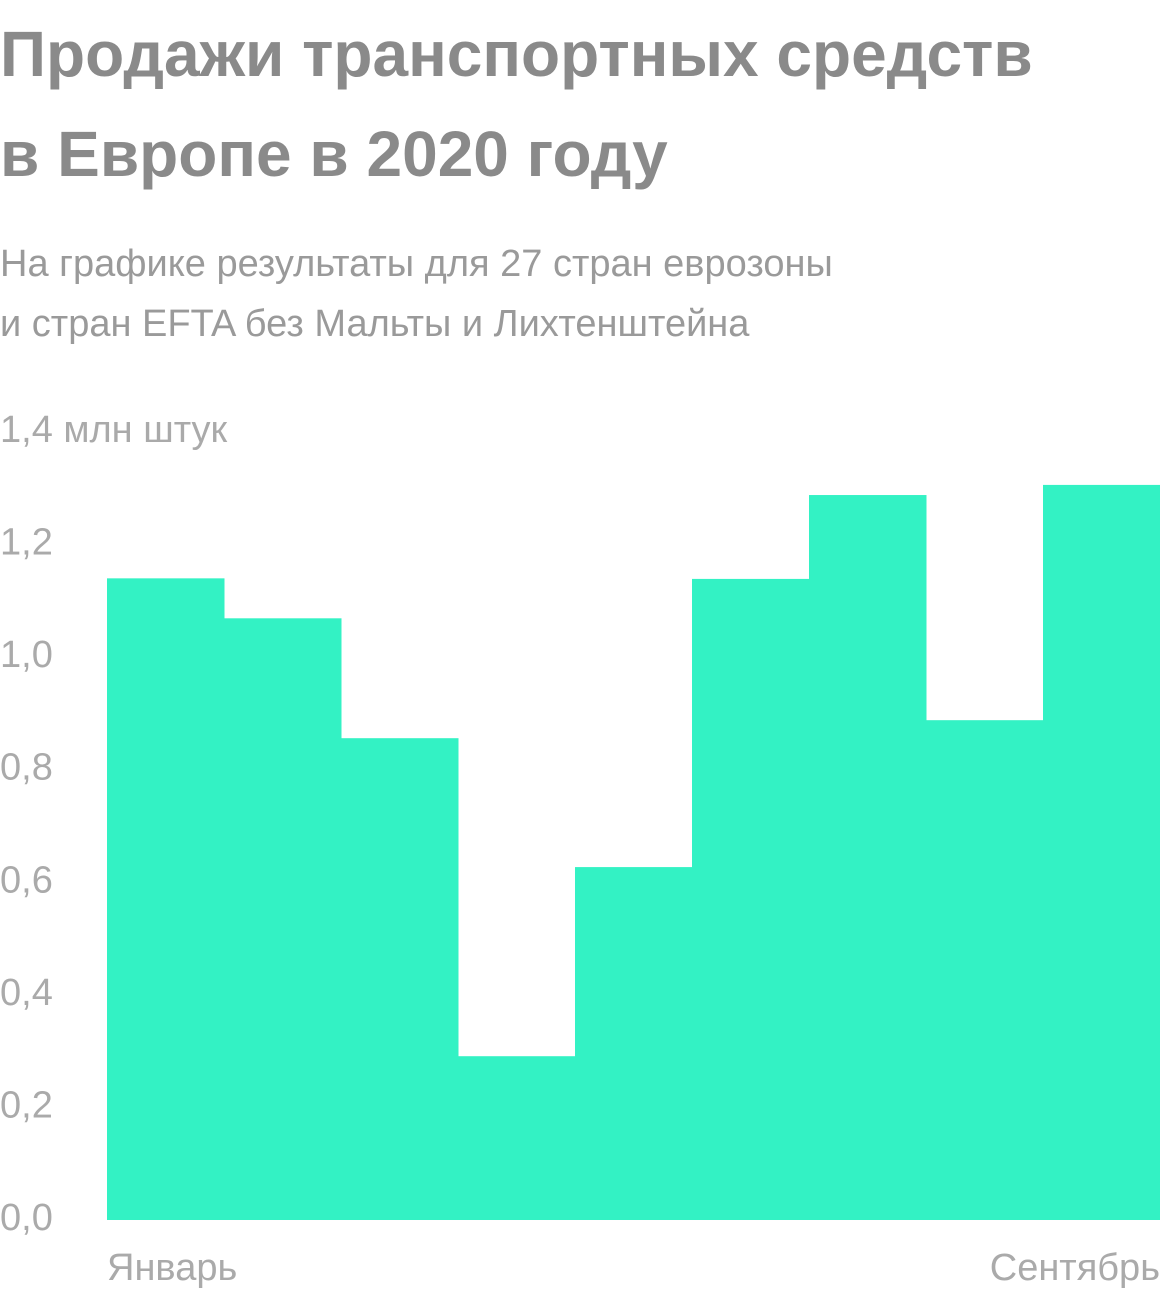 This screenshot has width=1160, height=1304. Describe the element at coordinates (516, 54) in the screenshot. I see `chart-title: Продажи транспортных средств` at that location.